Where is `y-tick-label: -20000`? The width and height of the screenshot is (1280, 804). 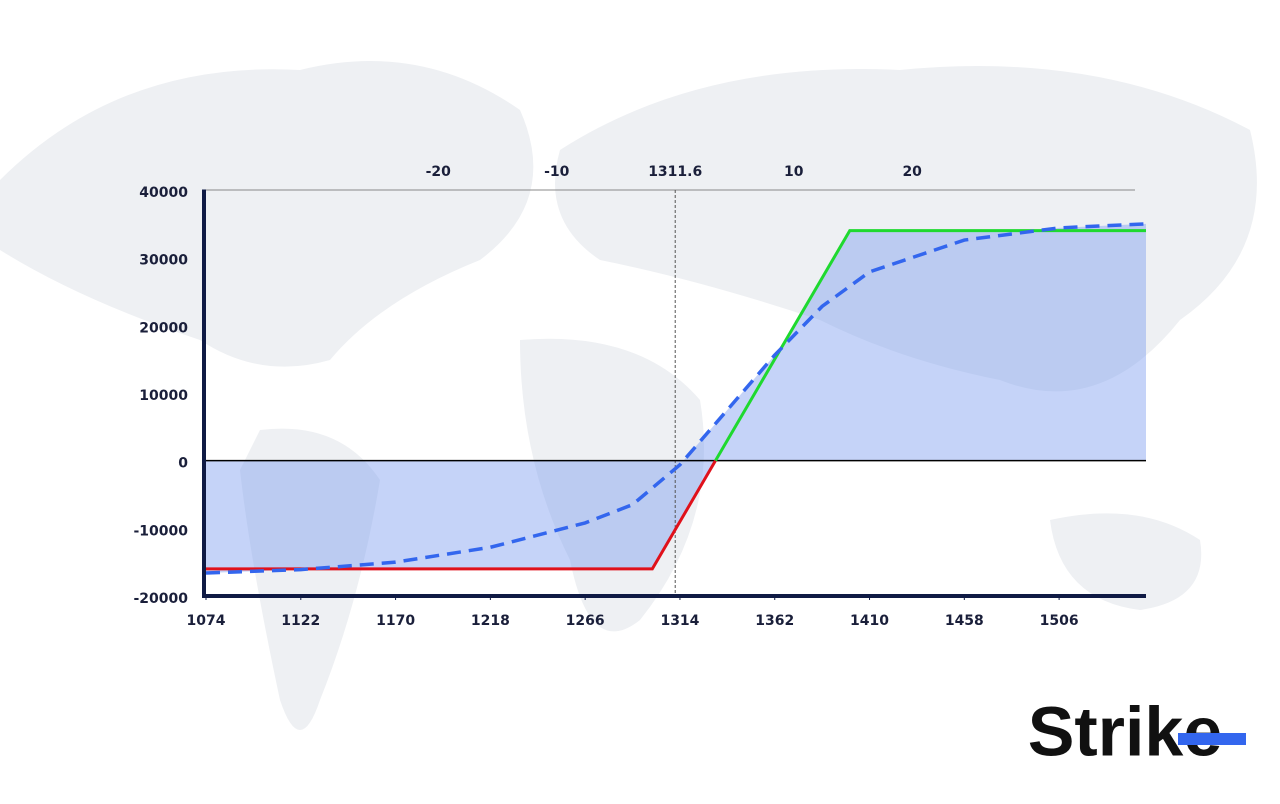 y-tick-label: -20000 is located at coordinates (160, 599).